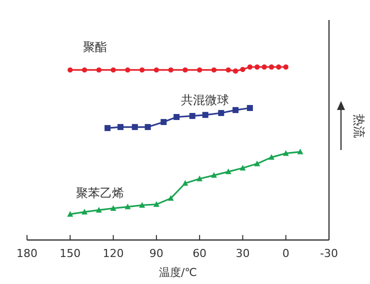  I want to click on series-label: 共混微球, so click(205, 100).